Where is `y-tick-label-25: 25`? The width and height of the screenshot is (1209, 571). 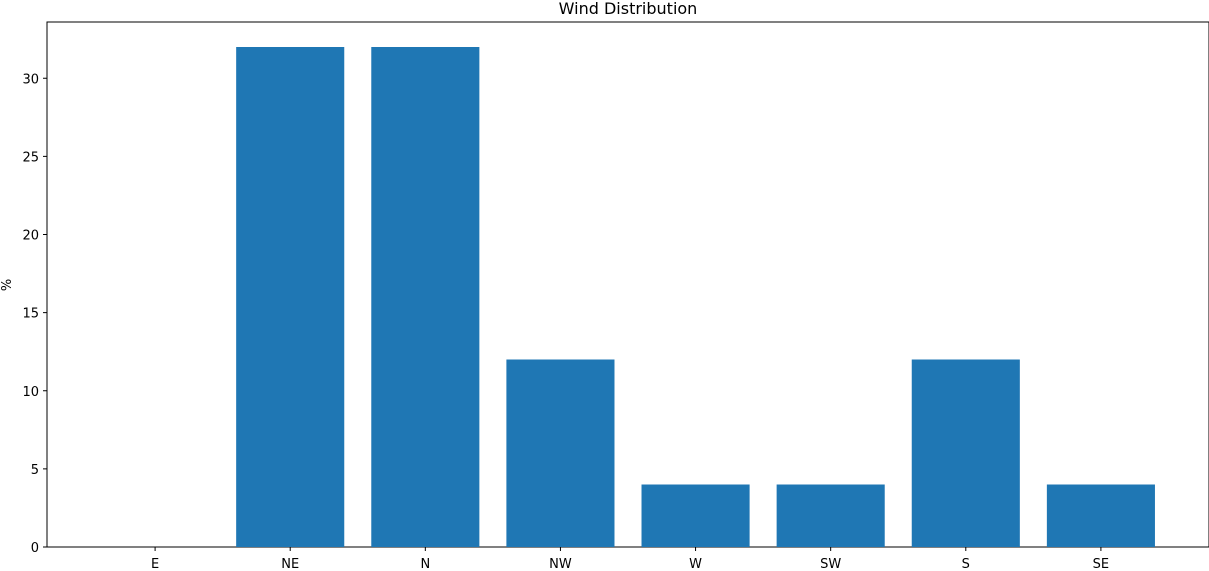 y-tick-label-25: 25 is located at coordinates (30, 157).